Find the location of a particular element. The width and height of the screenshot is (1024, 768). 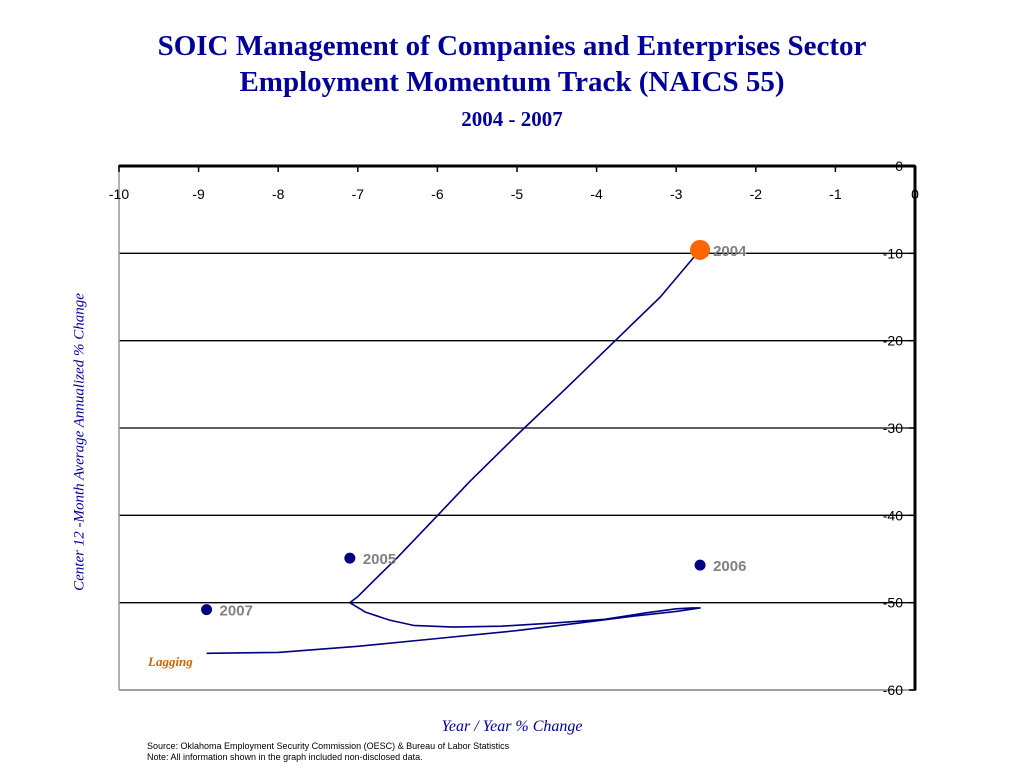

point-label-2007: 2007 is located at coordinates (236, 611).